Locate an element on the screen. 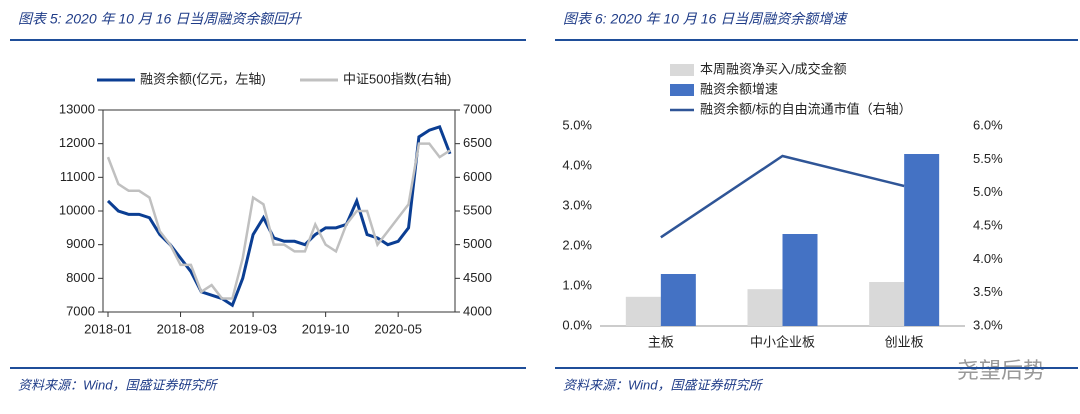  y-tick-label: 8000 is located at coordinates (80, 277).